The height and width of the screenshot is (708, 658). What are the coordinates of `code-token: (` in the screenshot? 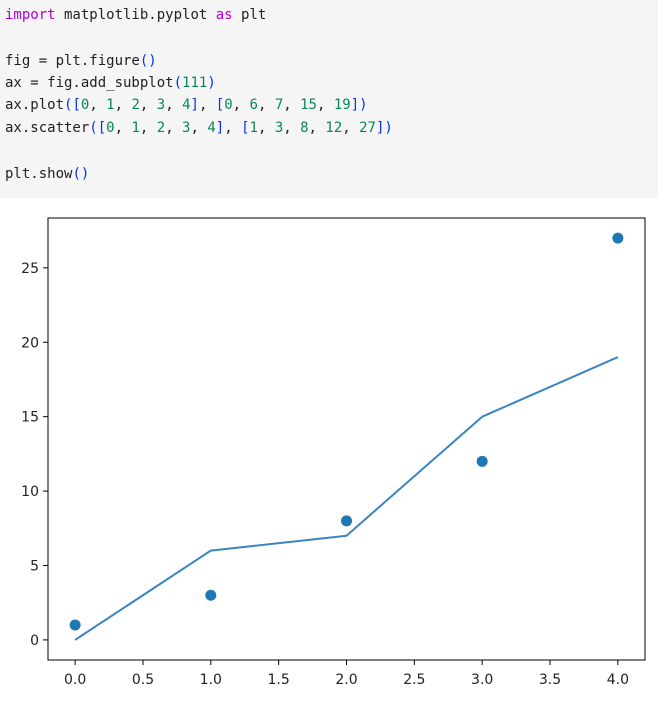 It's located at (178, 83).